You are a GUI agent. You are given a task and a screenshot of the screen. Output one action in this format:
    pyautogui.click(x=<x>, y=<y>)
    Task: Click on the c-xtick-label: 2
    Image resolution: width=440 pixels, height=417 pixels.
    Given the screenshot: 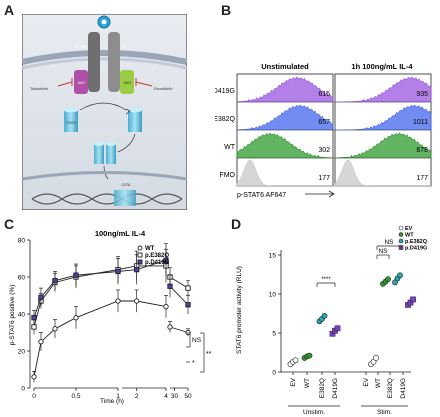 What is the action you would take?
    pyautogui.click(x=137, y=396)
    